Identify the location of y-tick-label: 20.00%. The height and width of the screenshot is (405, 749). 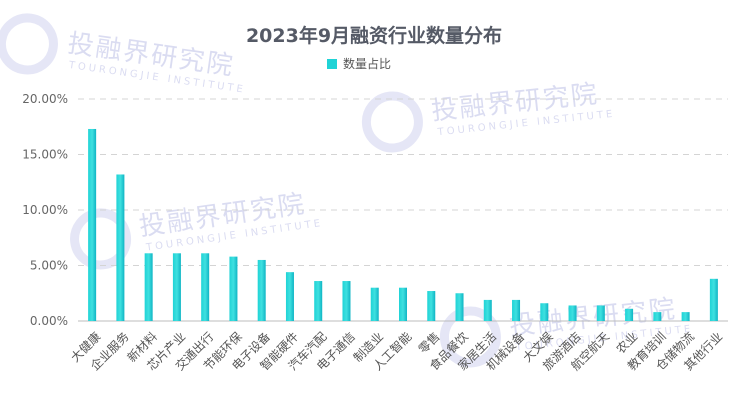
(45, 99).